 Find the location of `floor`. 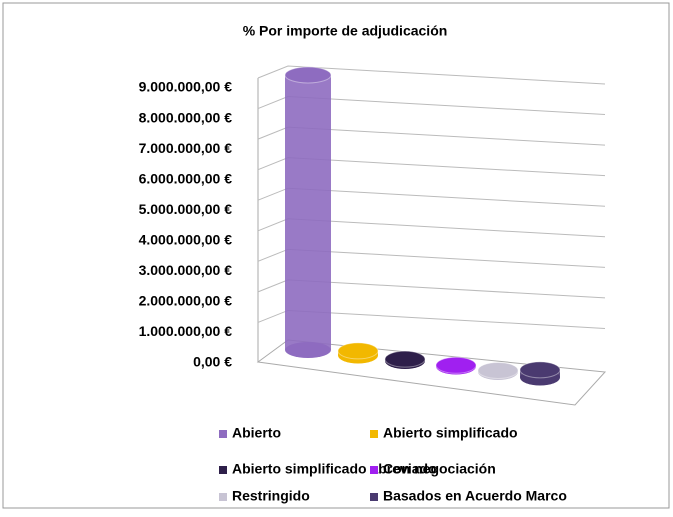

floor is located at coordinates (431, 372).